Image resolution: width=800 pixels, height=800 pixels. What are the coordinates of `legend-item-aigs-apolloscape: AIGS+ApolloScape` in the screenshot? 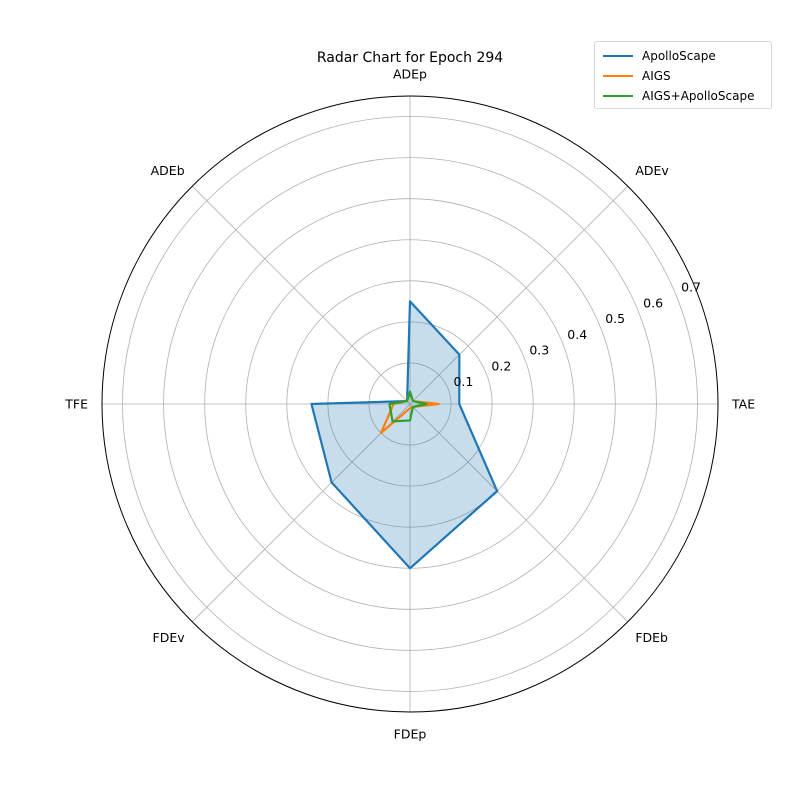 It's located at (683, 96).